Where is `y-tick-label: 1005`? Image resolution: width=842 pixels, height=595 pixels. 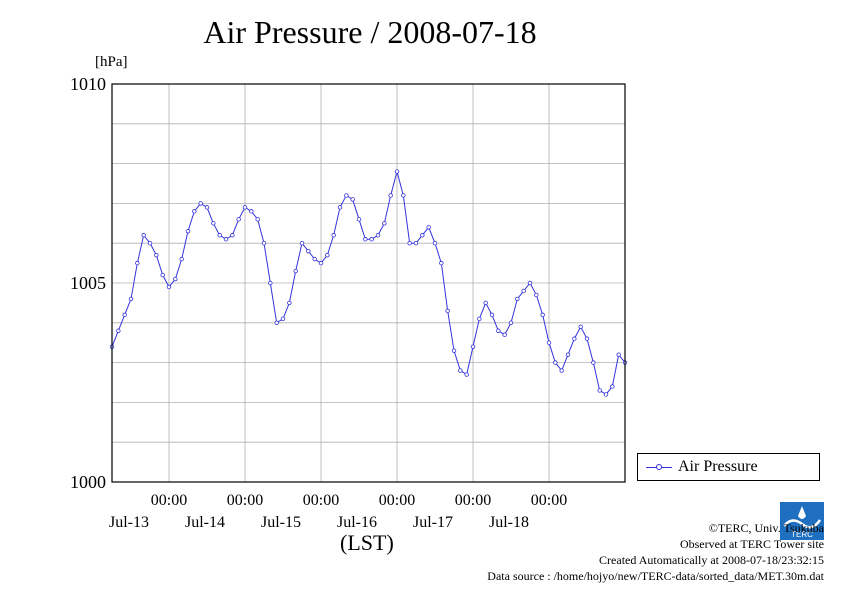 y-tick-label: 1005 is located at coordinates (88, 283).